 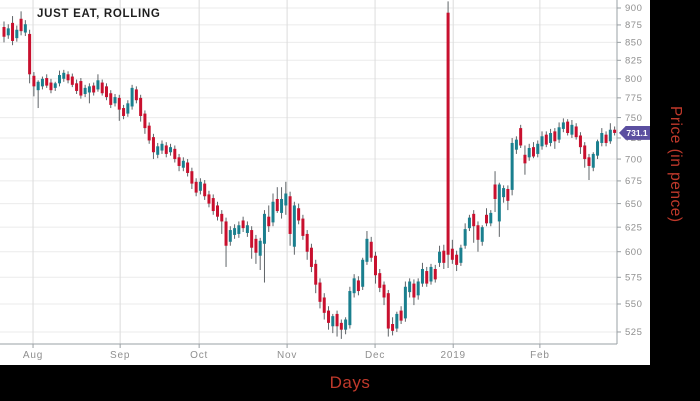 I want to click on x-tick-label: Sep, so click(x=120, y=355).